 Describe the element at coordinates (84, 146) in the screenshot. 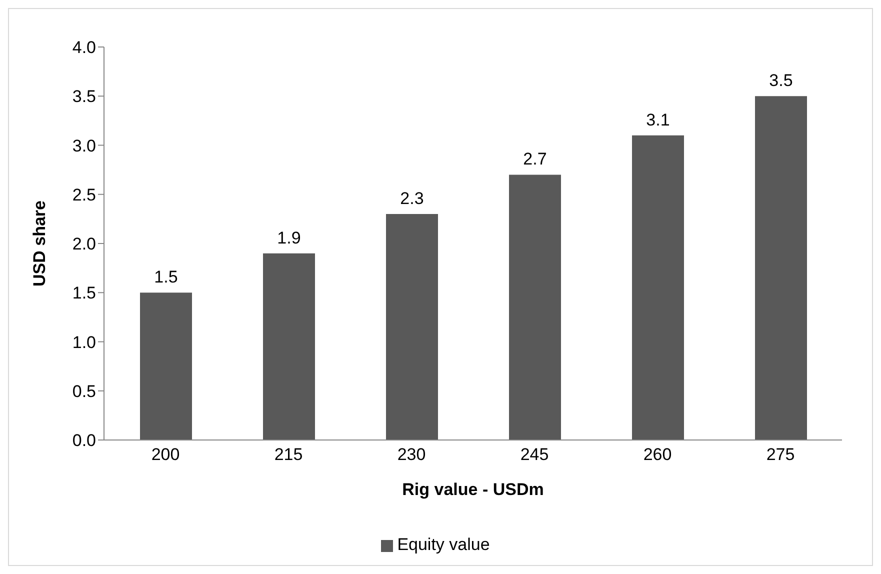

I see `y-tick-label: 3.0` at that location.